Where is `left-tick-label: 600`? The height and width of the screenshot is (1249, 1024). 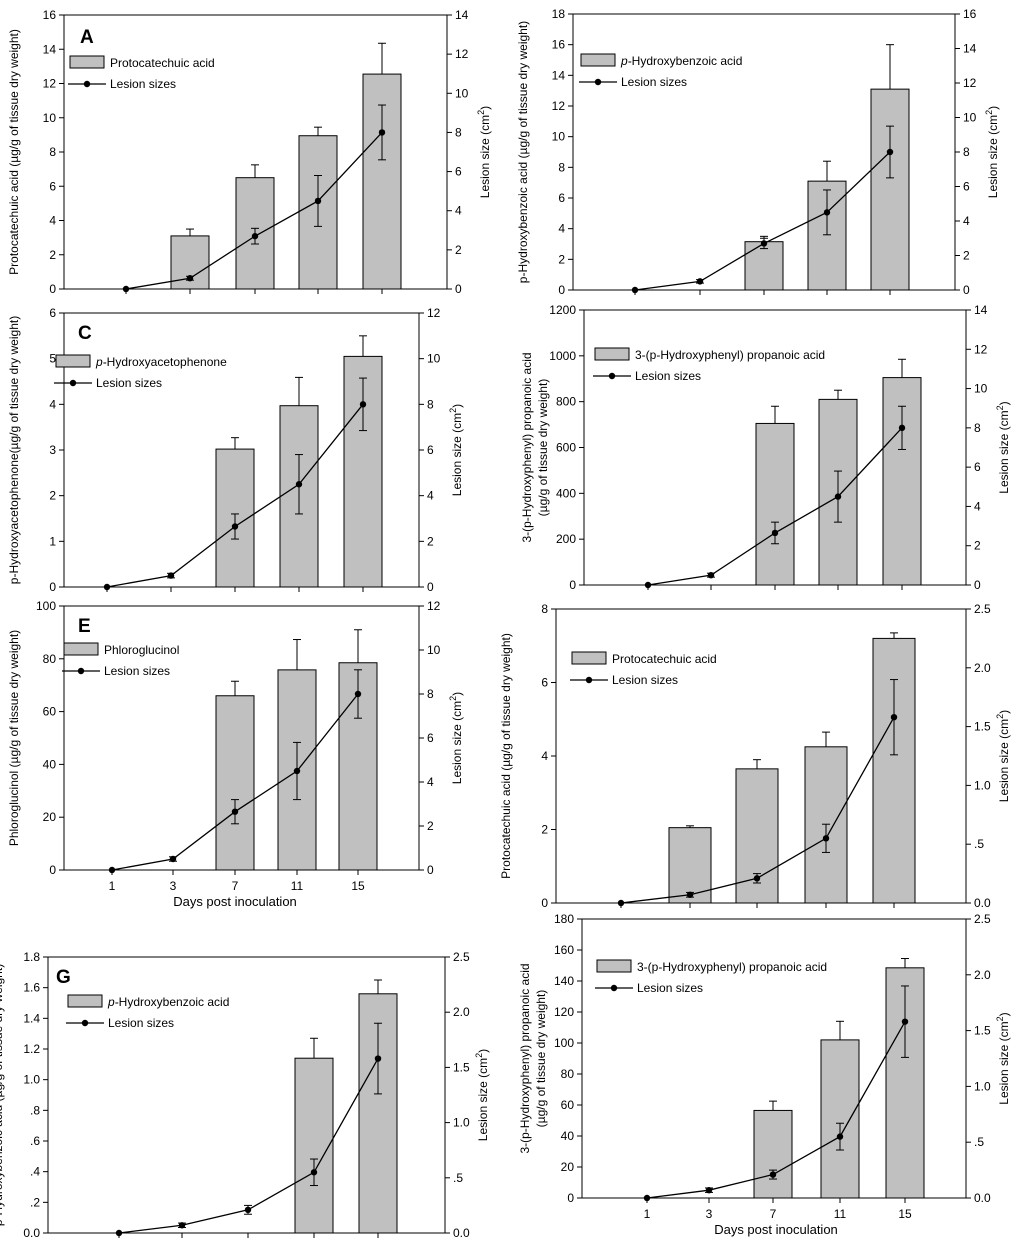
left-tick-label: 600 is located at coordinates (566, 448).